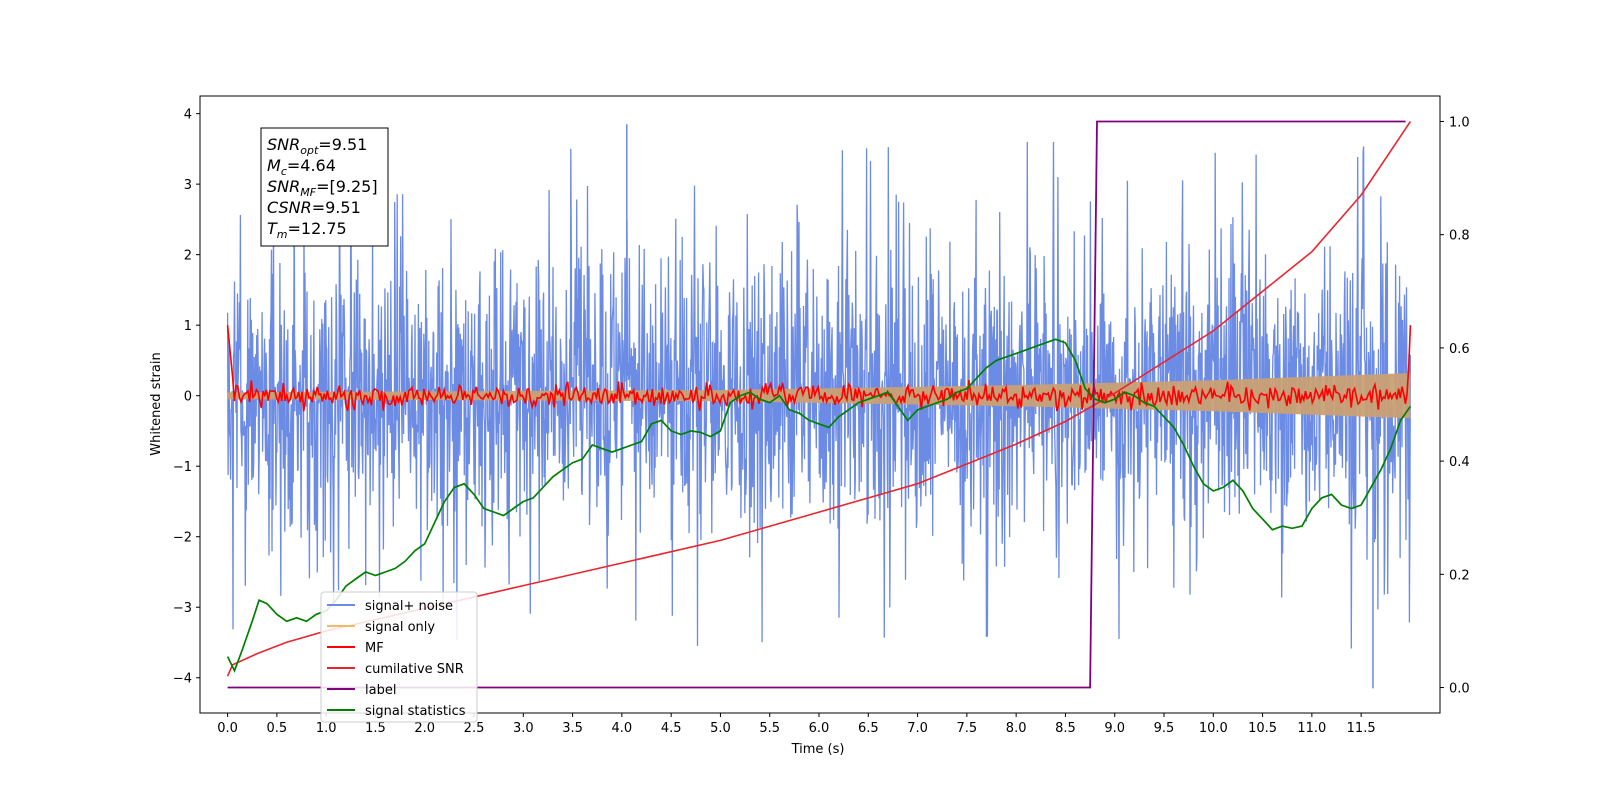 The width and height of the screenshot is (1600, 800). What do you see at coordinates (182, 538) in the screenshot?
I see `y-tick-label: −2` at bounding box center [182, 538].